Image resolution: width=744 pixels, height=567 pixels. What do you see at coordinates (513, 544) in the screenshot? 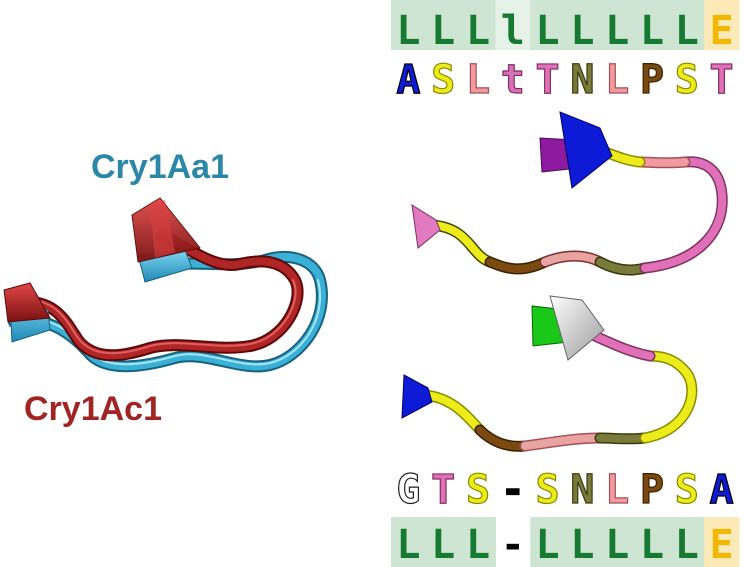
I see `ss-bottom-char: -` at bounding box center [513, 544].